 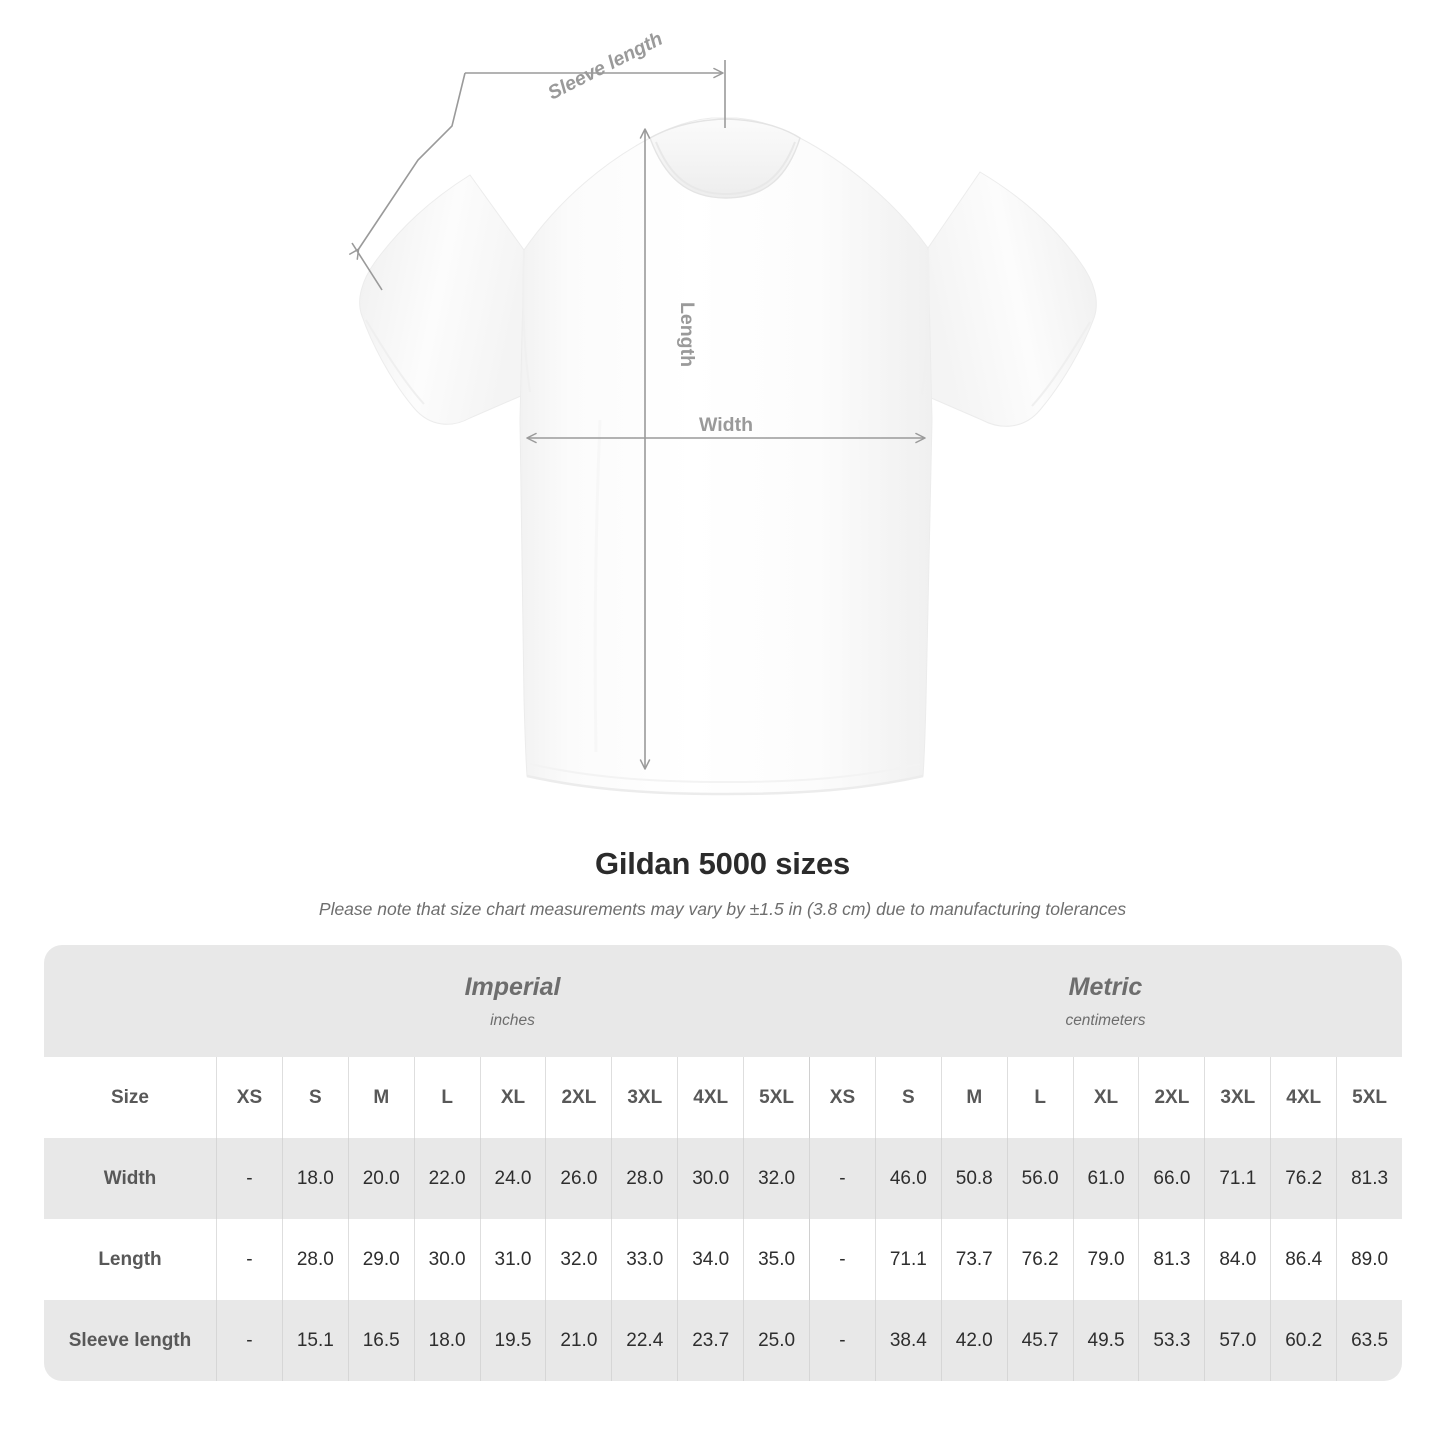 I want to click on annotation-labels: Sleeve length, so click(x=605, y=66).